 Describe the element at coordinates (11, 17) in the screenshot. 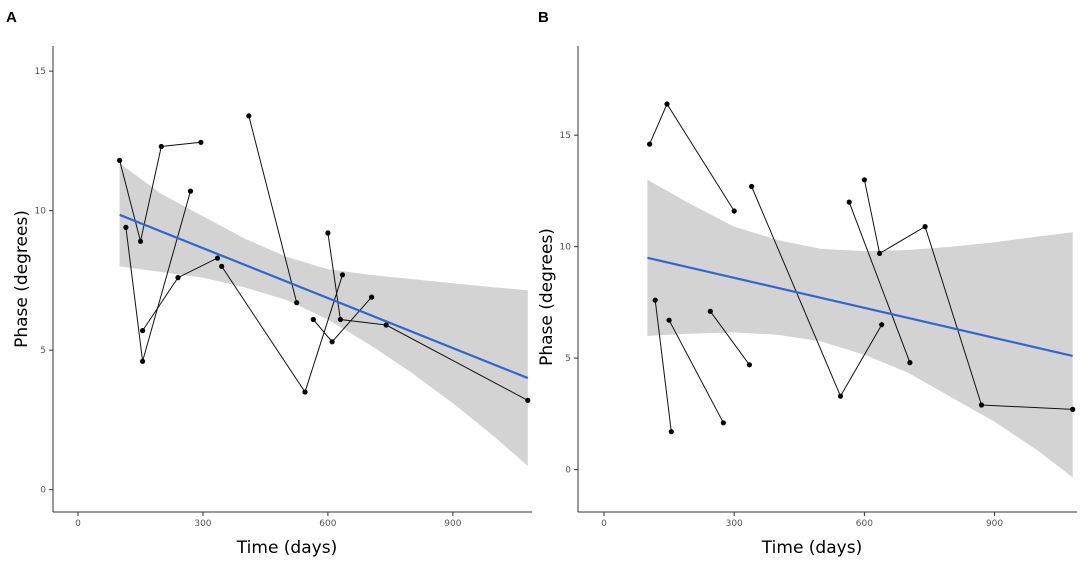

I see `panel-letter: A` at that location.